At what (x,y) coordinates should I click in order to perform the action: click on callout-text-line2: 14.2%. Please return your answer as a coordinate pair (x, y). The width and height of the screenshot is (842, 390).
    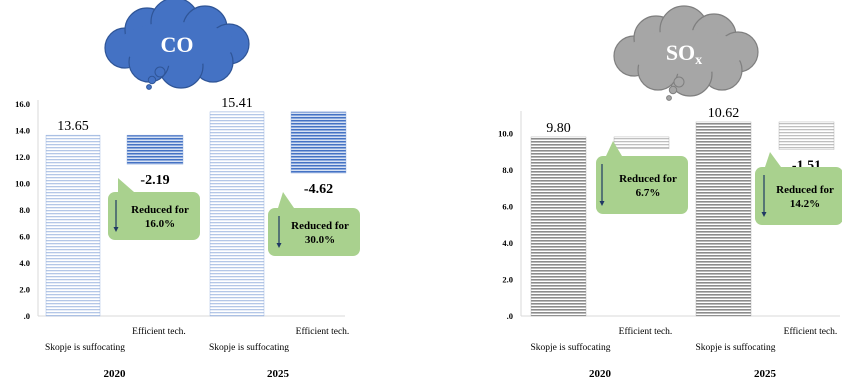
    Looking at the image, I should click on (805, 204).